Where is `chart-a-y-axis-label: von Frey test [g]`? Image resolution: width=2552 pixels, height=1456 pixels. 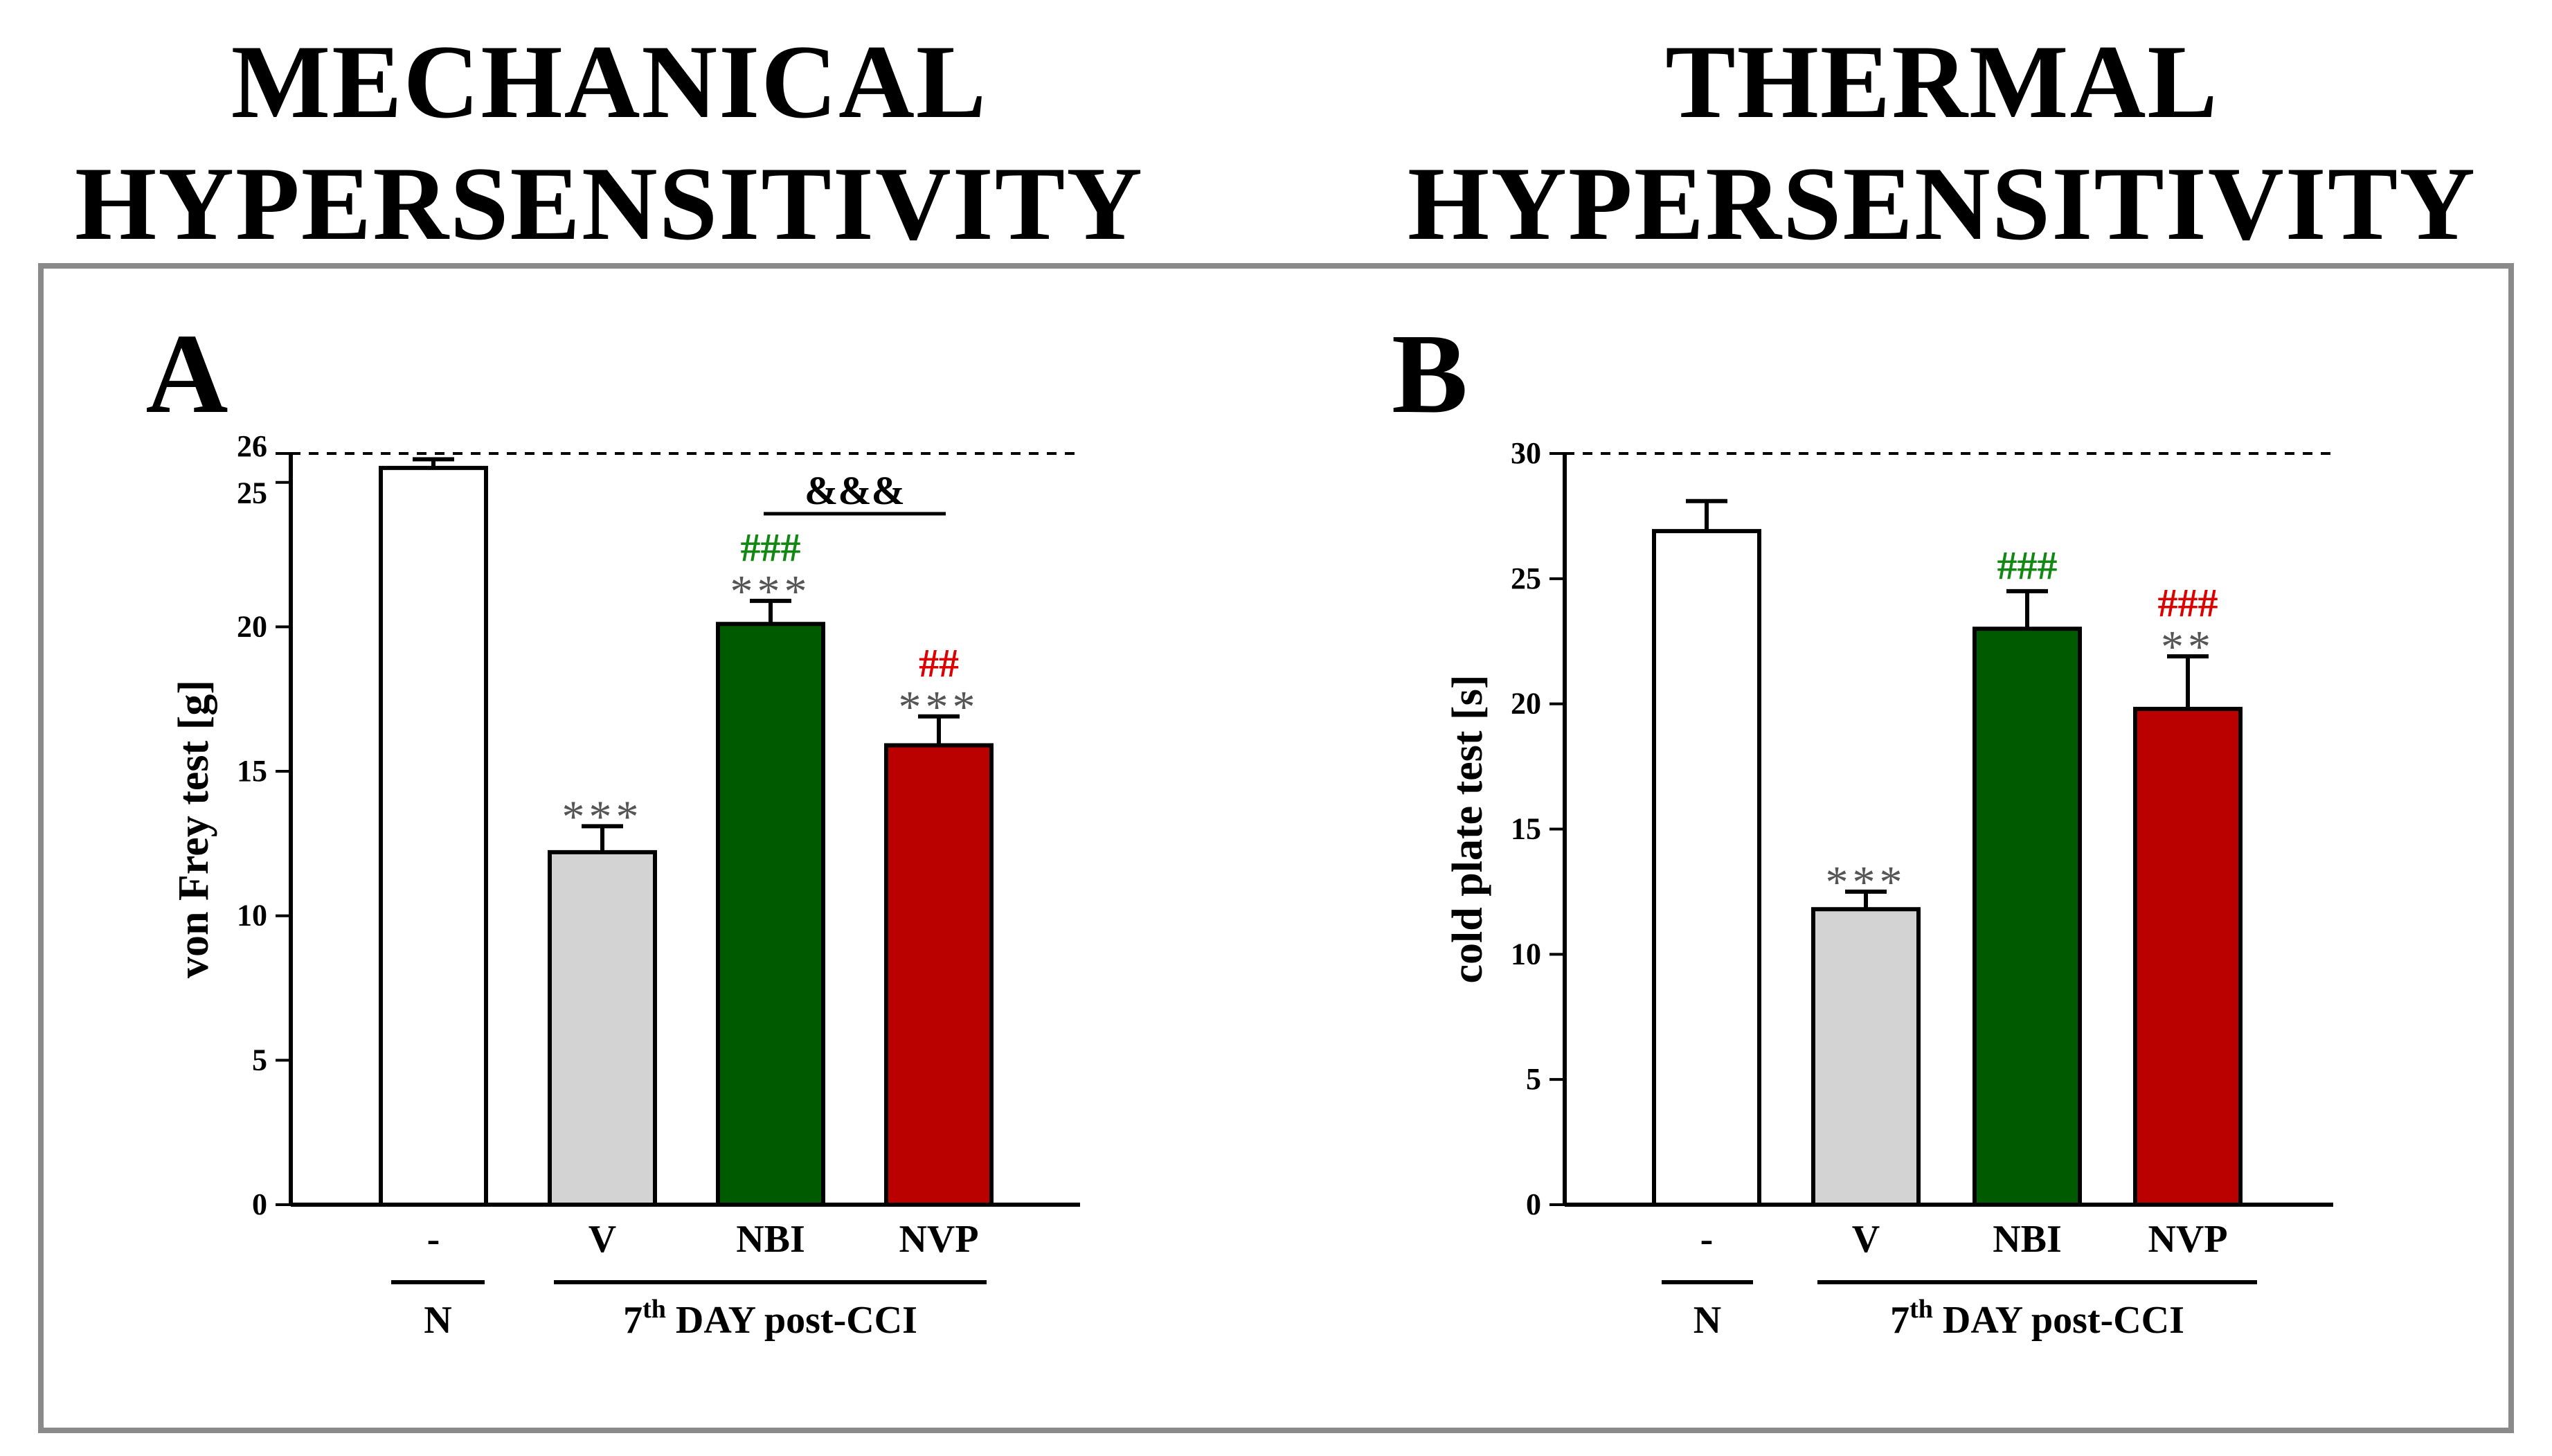
chart-a-y-axis-label: von Frey test [g] is located at coordinates (193, 829).